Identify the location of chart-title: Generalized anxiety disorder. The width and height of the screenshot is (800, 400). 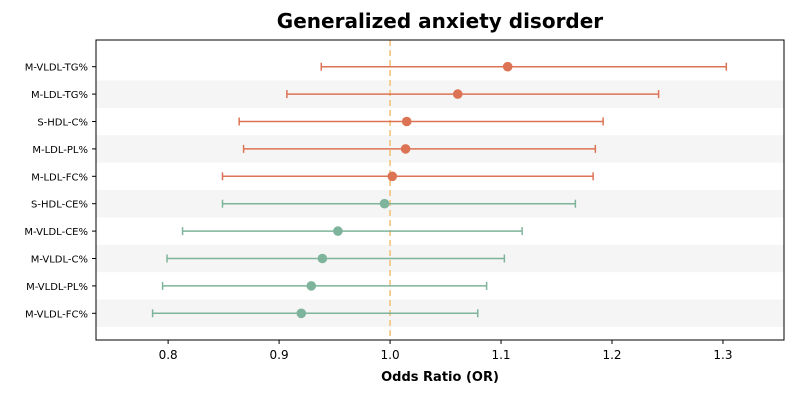
(440, 21).